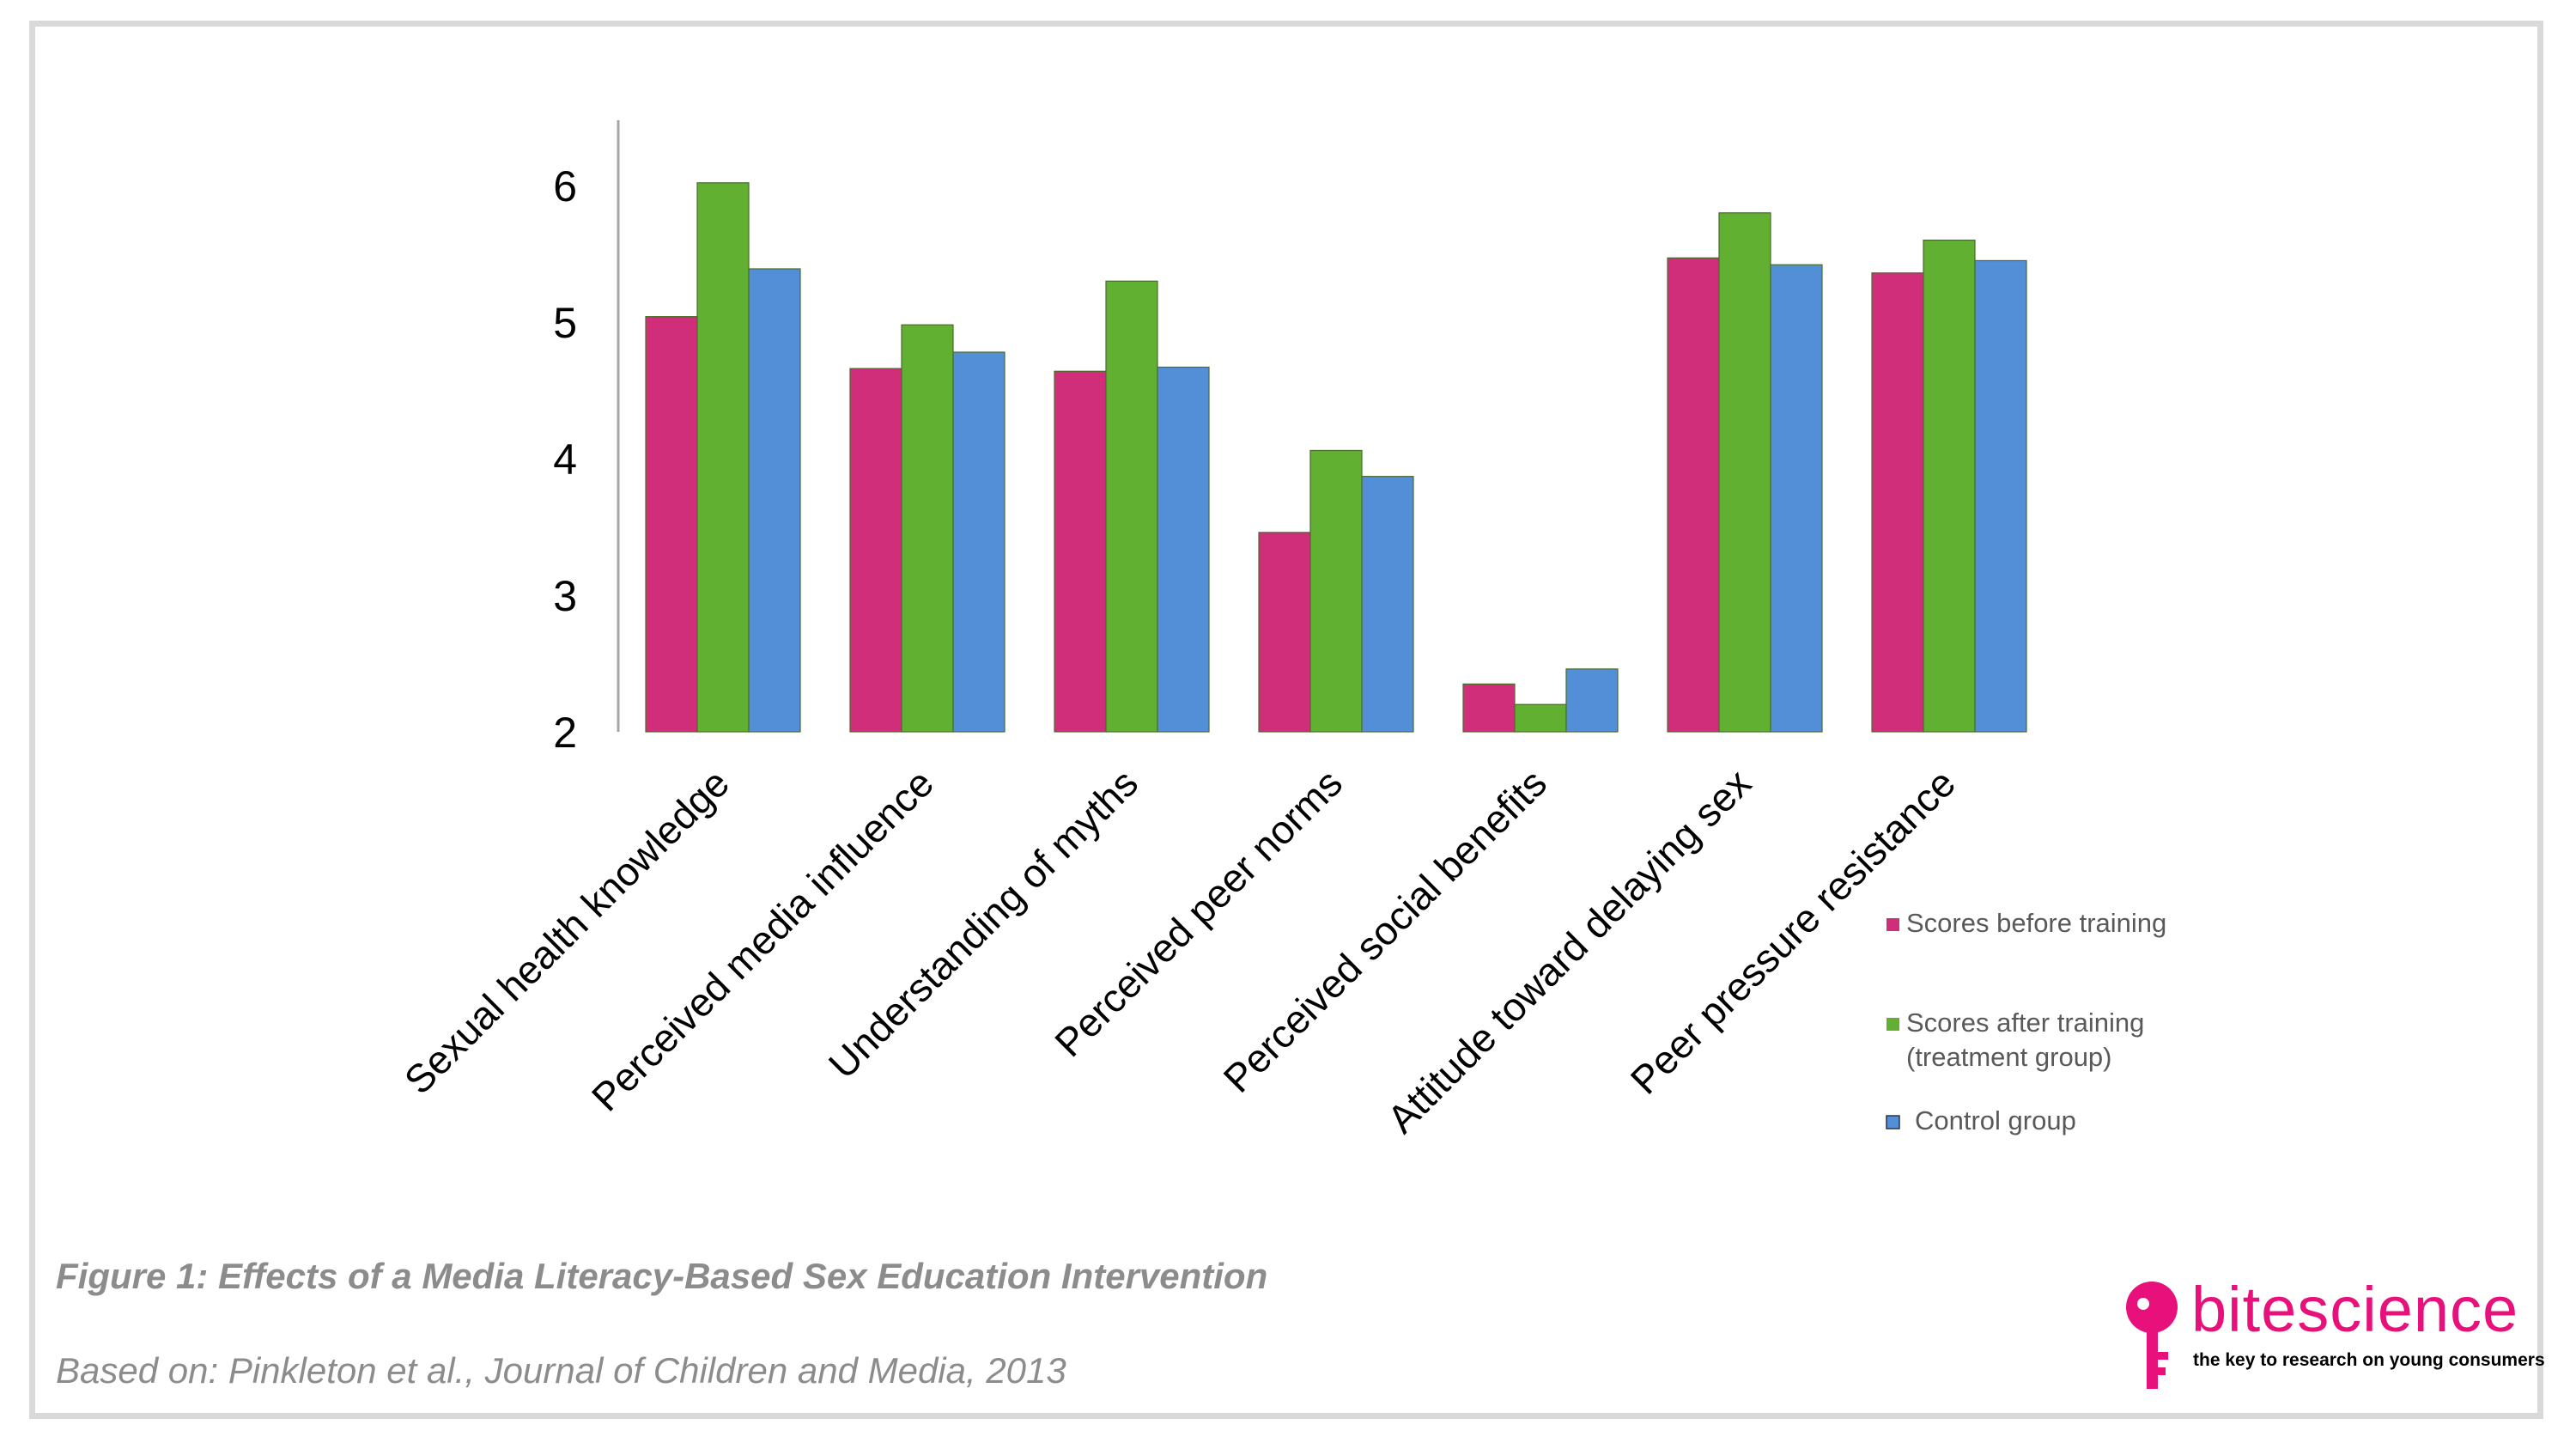  I want to click on category-label: Attitude toward delaying sex, so click(1568, 951).